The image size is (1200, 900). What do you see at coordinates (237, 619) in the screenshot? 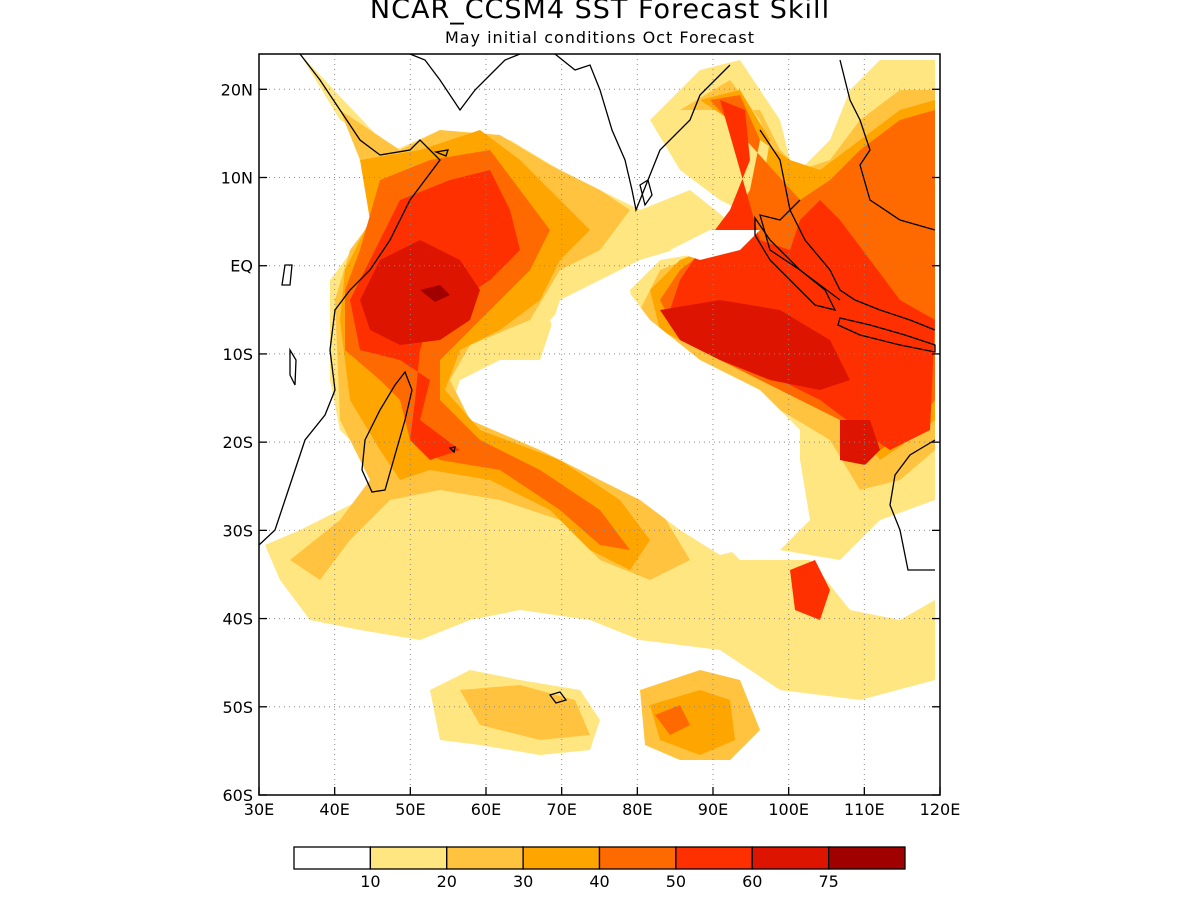
I see `y-tick-label: 40S` at bounding box center [237, 619].